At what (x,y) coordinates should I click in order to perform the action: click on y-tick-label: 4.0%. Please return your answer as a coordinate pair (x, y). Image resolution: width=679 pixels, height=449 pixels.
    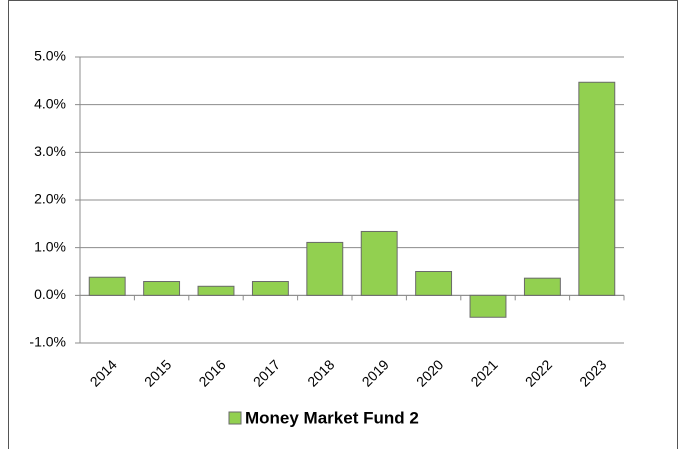
    Looking at the image, I should click on (50, 103).